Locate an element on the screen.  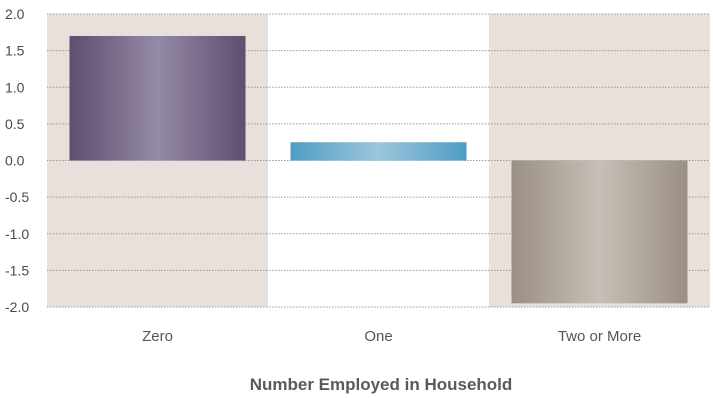
y-tick-label: 1.0 is located at coordinates (15, 87).